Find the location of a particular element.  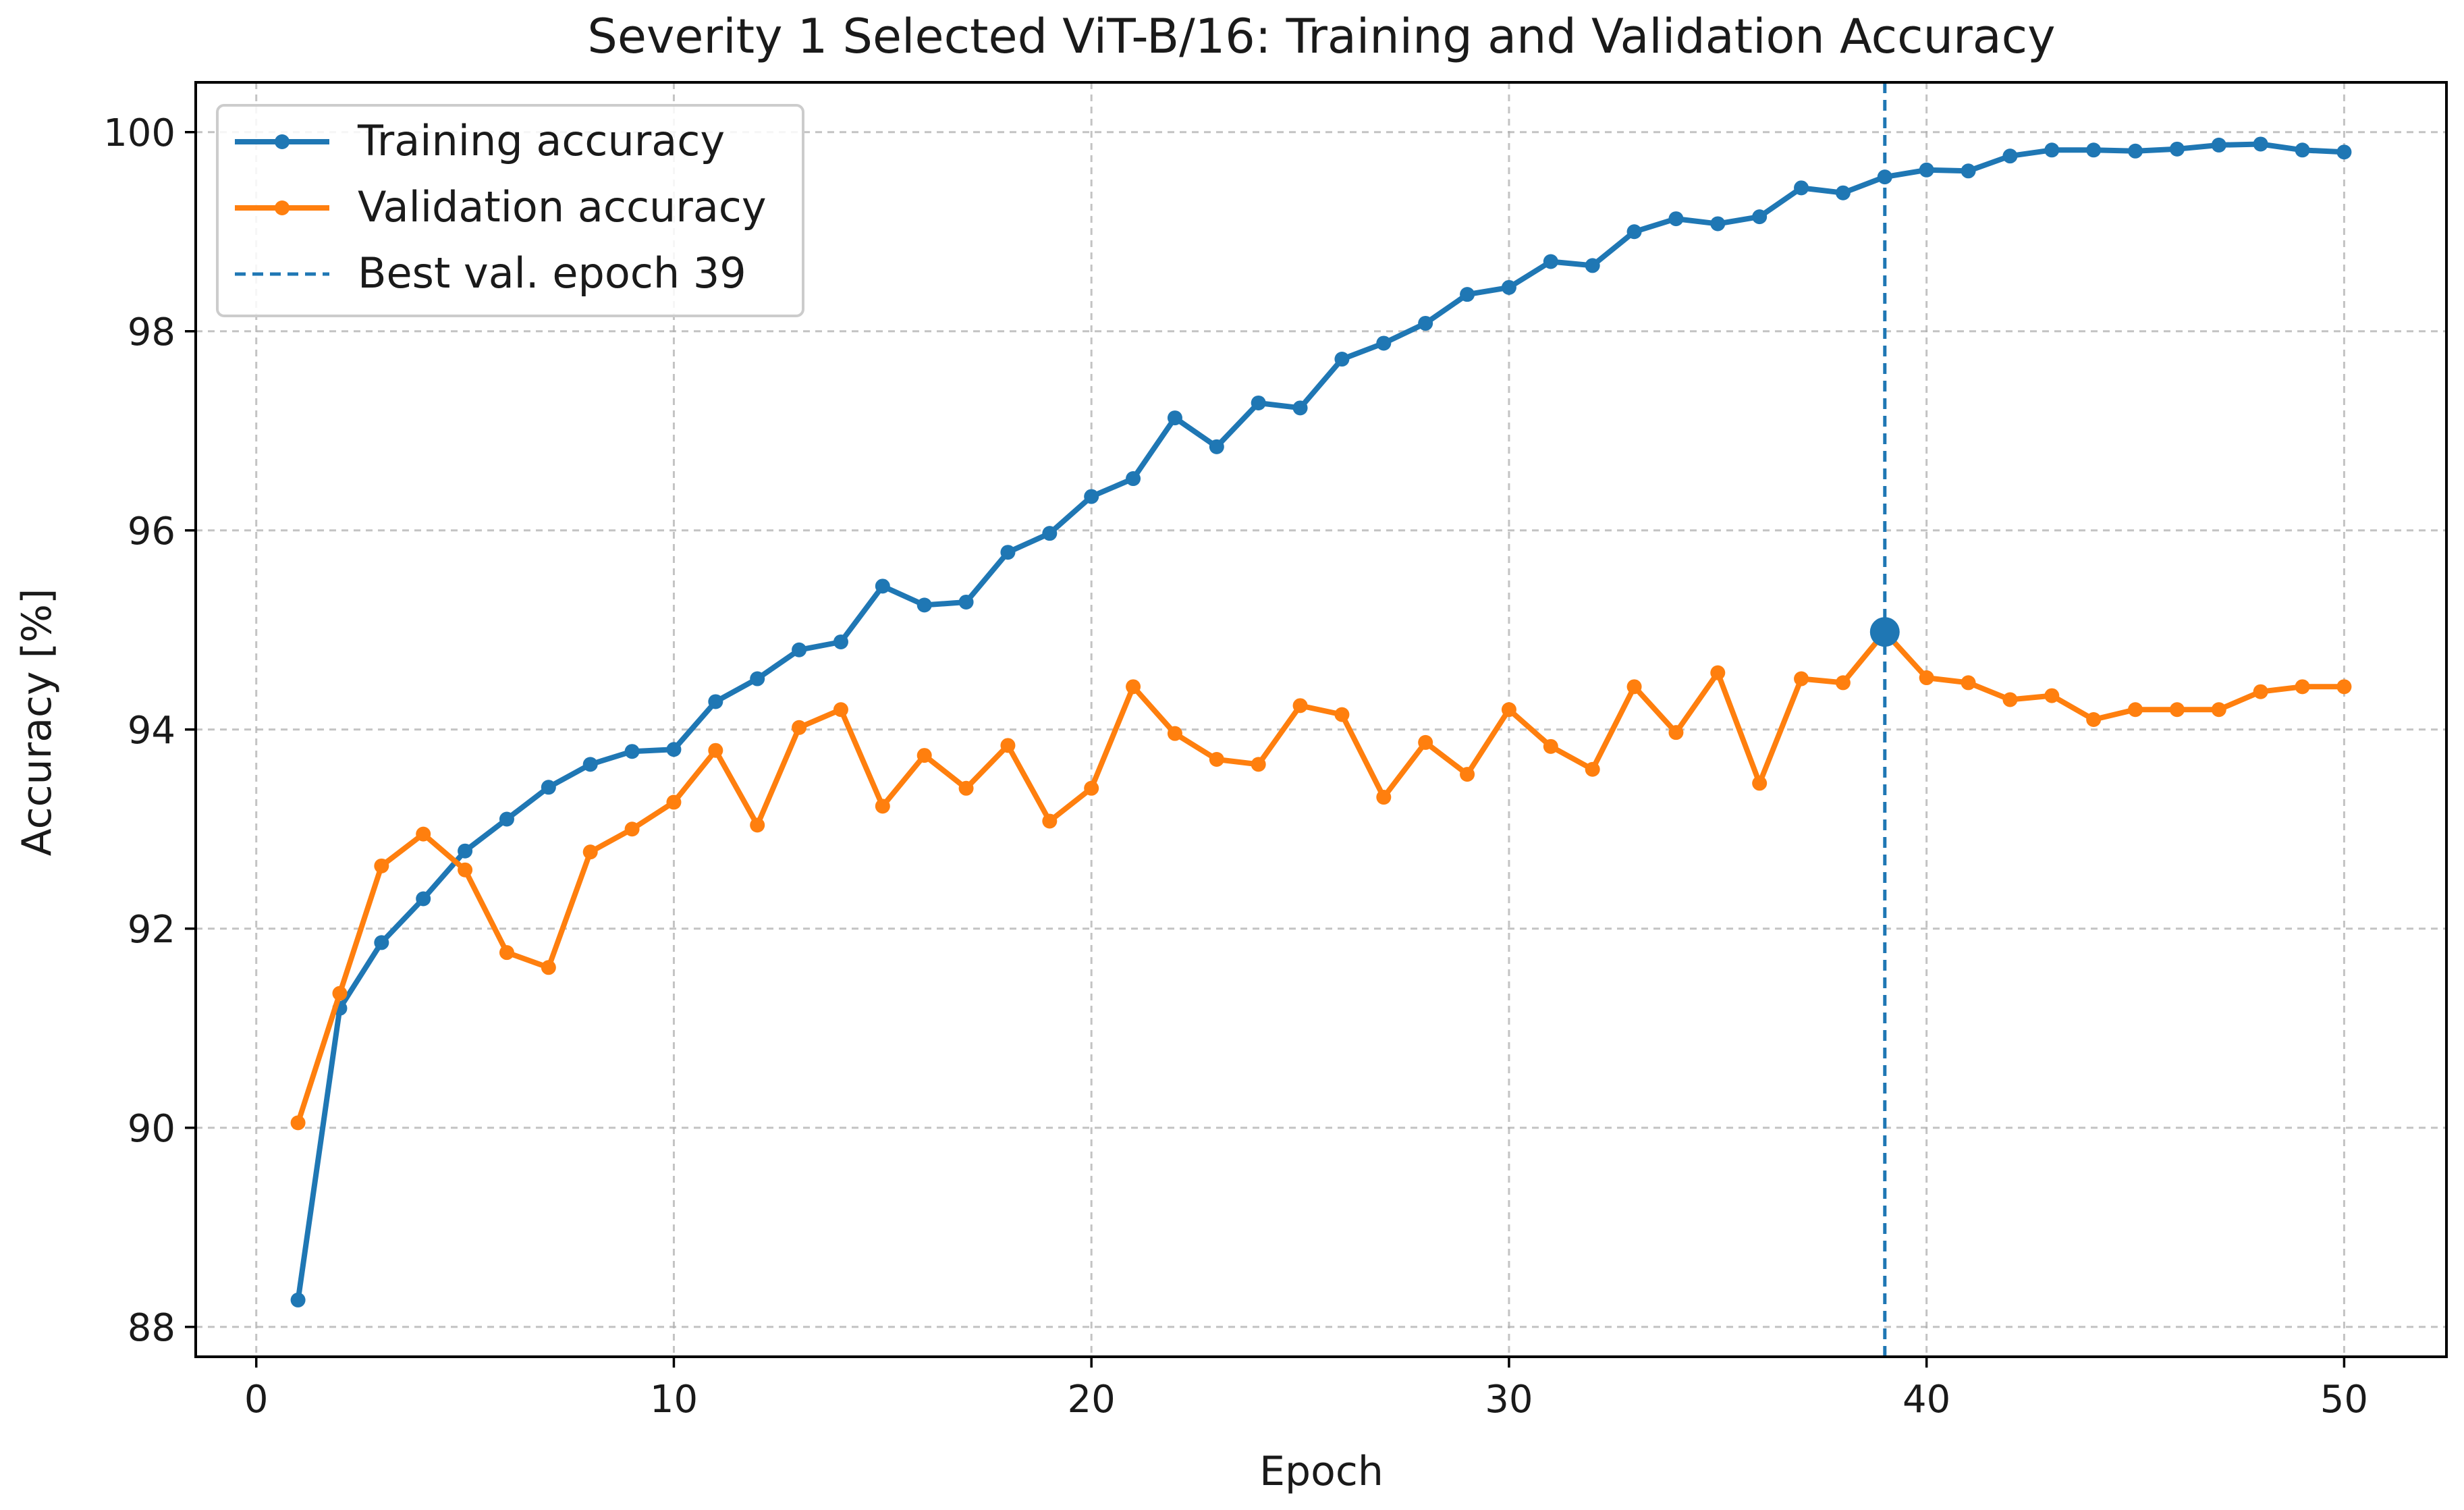

x-tick-label-20: 20 is located at coordinates (1092, 1400).